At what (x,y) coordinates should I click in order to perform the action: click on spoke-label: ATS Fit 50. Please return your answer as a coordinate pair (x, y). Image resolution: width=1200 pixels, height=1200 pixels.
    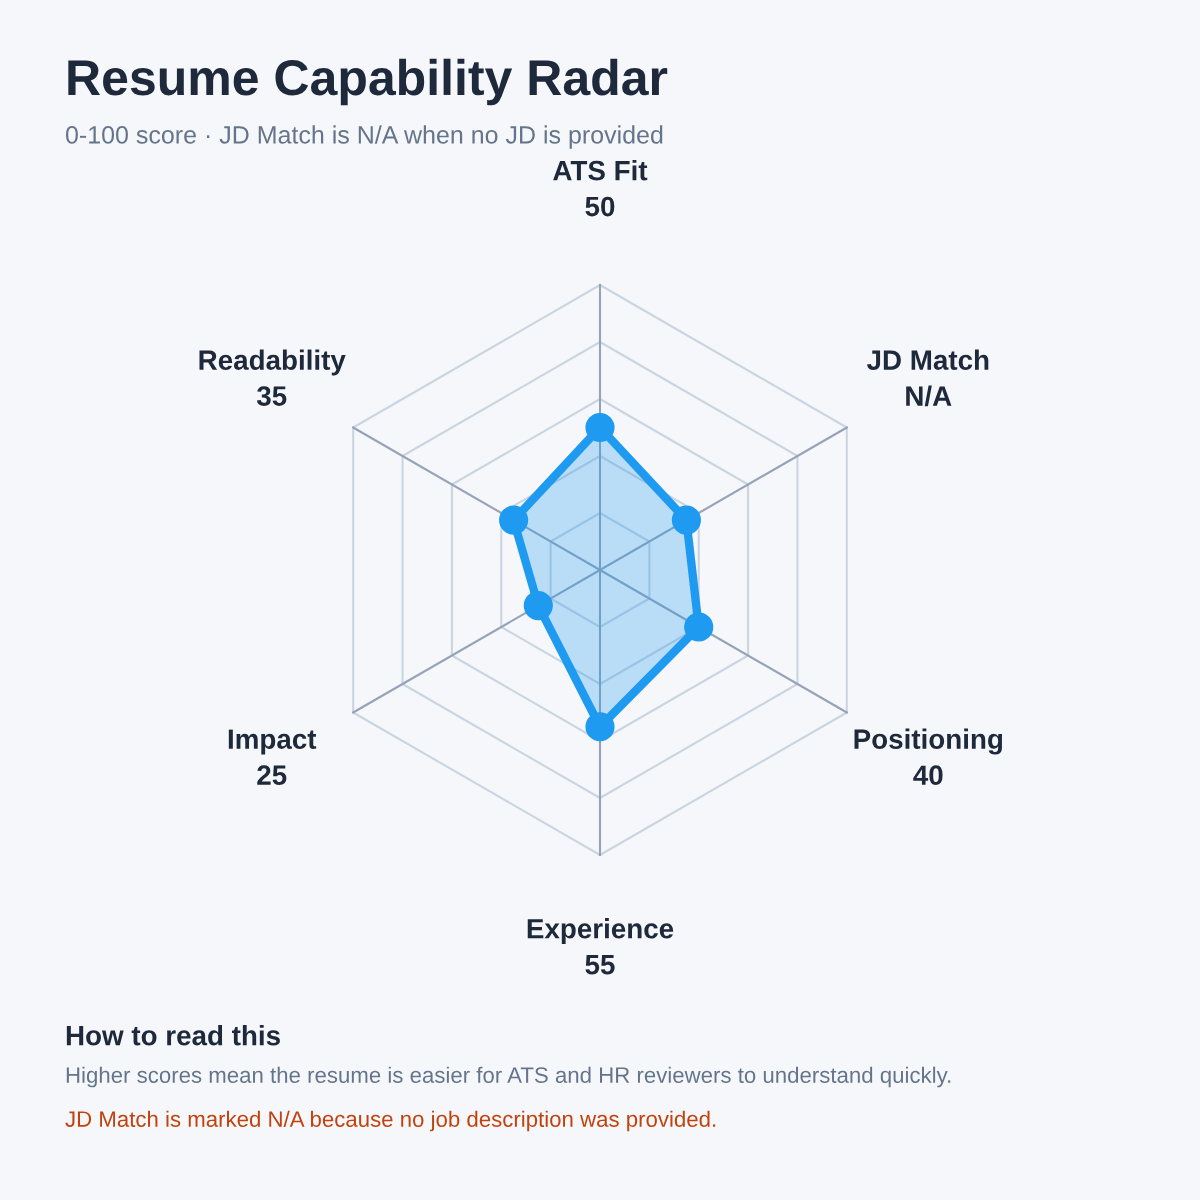
    Looking at the image, I should click on (600, 188).